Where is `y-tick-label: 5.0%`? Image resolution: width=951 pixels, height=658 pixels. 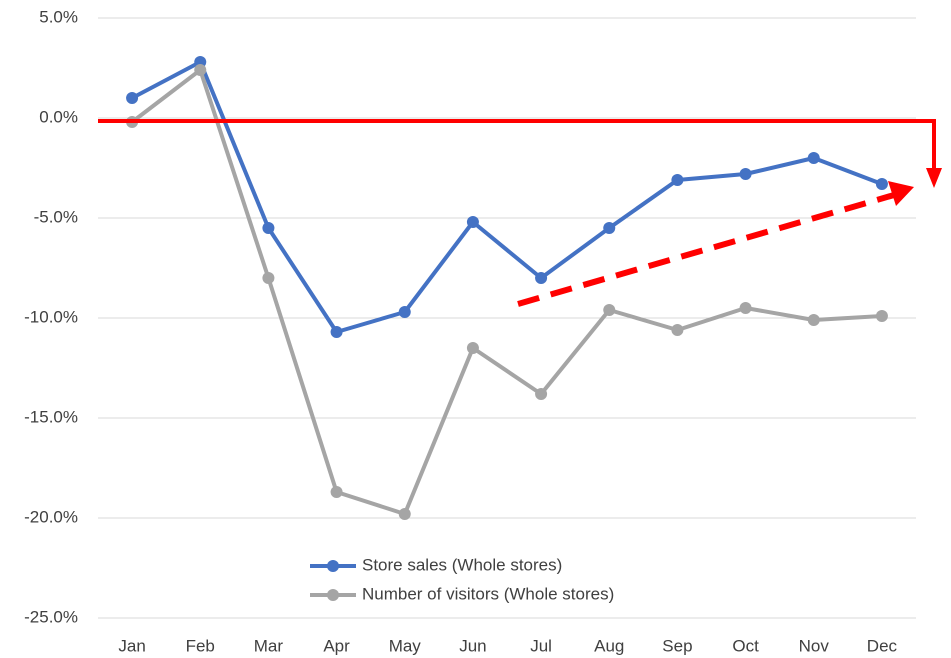 y-tick-label: 5.0% is located at coordinates (58, 16).